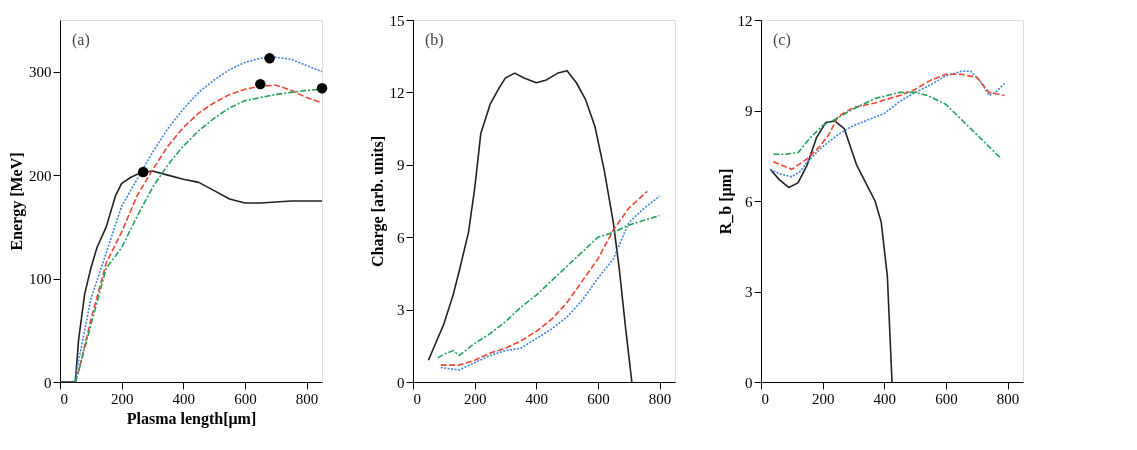 The image size is (1137, 450). What do you see at coordinates (725, 201) in the screenshot?
I see `y-axis-title: R_b [μm]` at bounding box center [725, 201].